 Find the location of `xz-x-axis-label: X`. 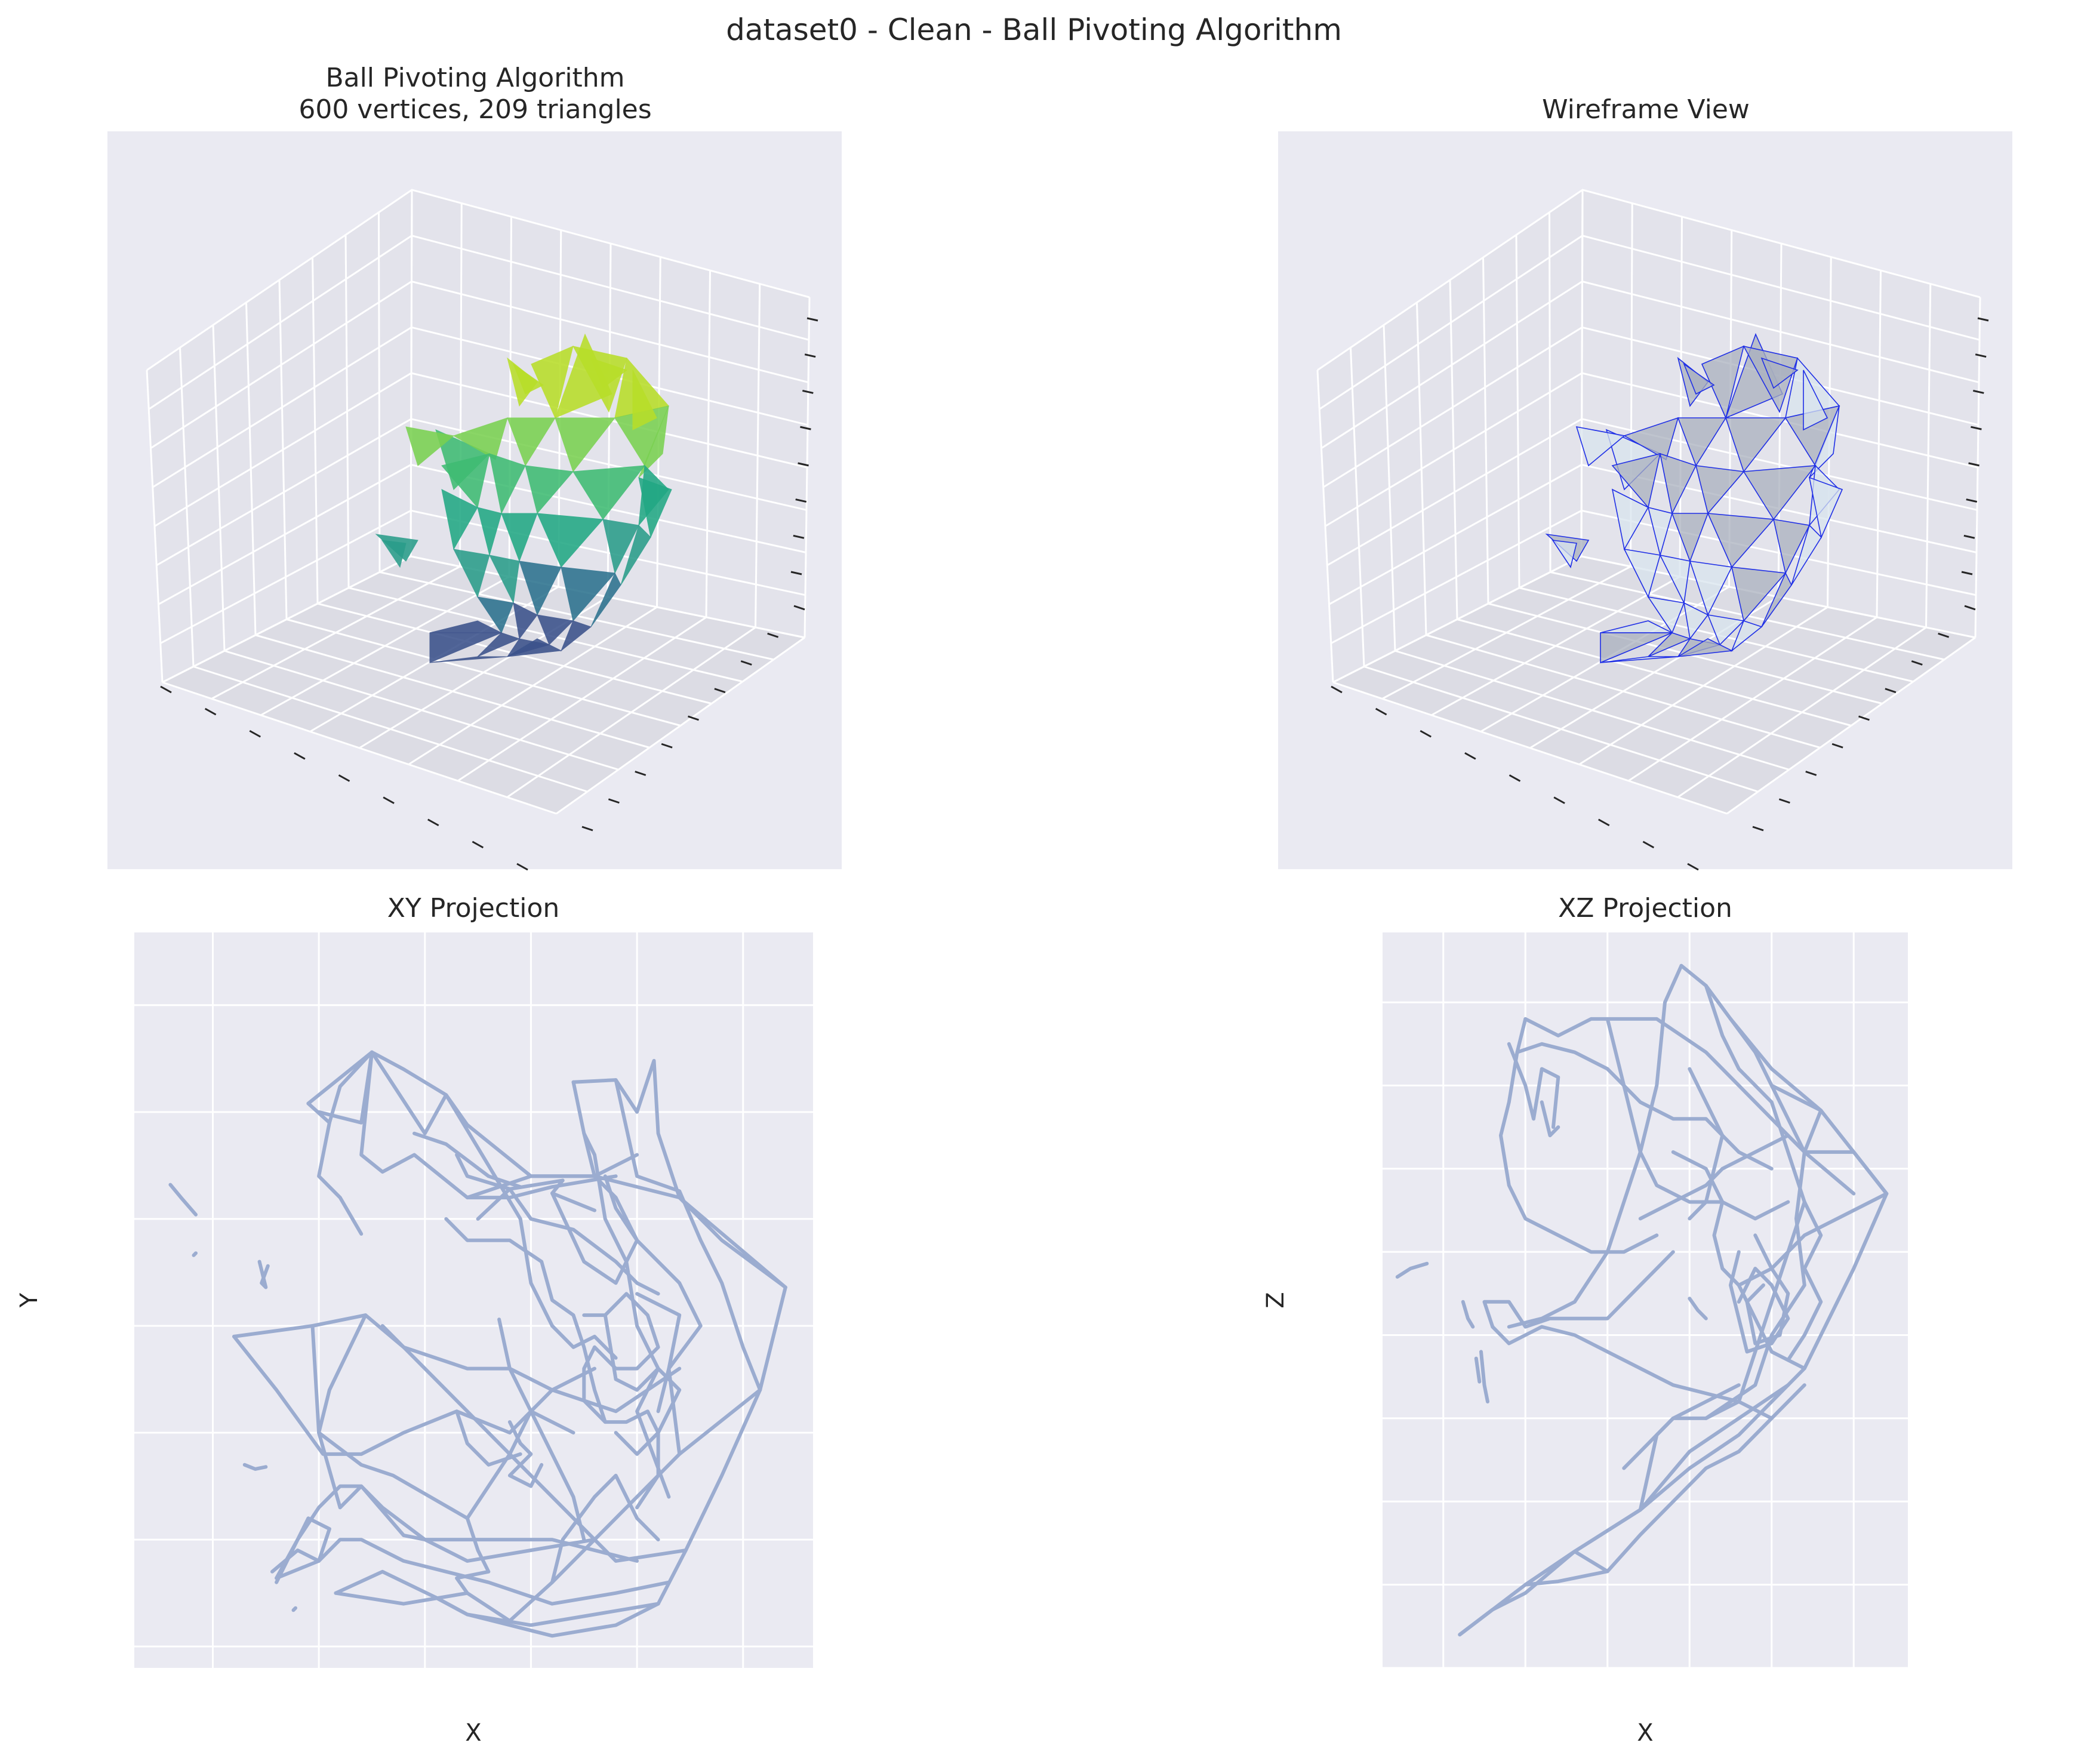

xz-x-axis-label: X is located at coordinates (1645, 1733).